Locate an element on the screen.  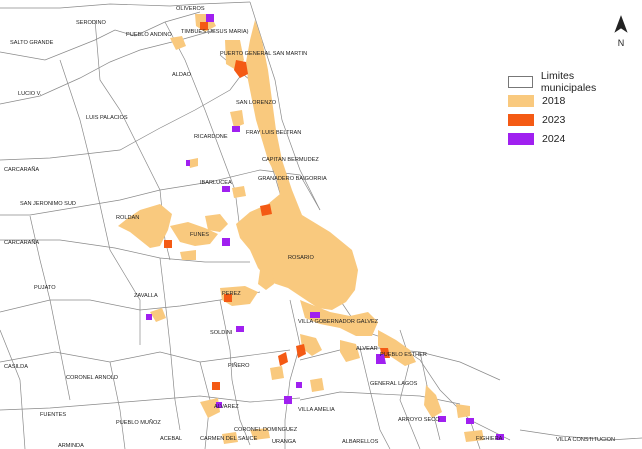
place-label: ALDAO is located at coordinates (182, 75).